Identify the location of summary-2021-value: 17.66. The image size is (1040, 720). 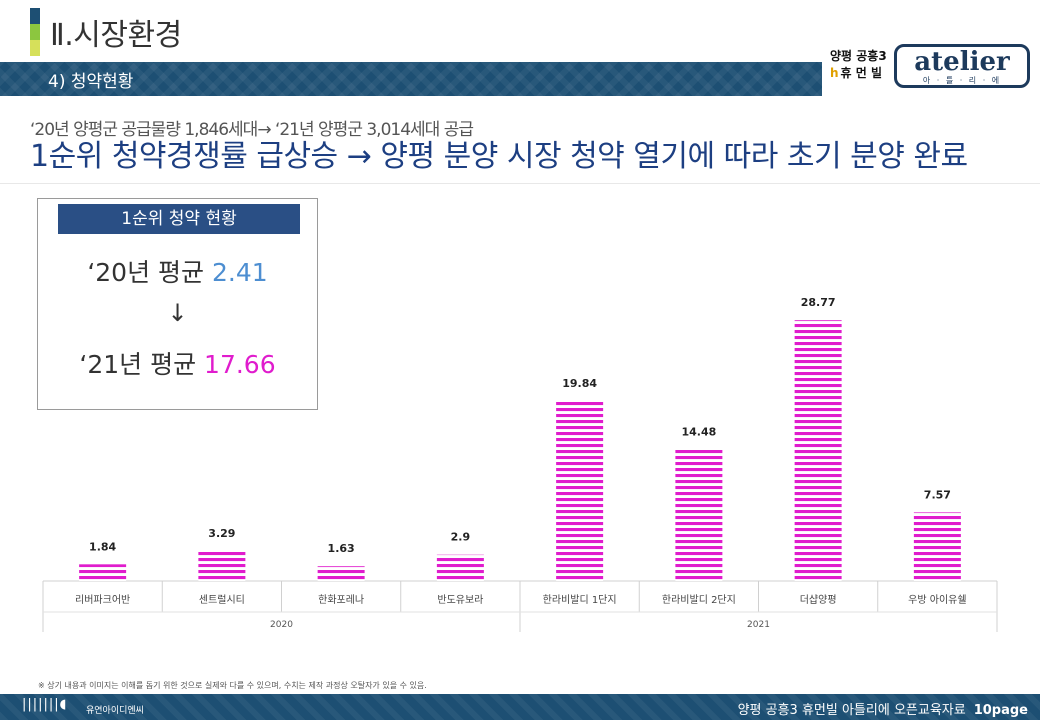
(240, 364).